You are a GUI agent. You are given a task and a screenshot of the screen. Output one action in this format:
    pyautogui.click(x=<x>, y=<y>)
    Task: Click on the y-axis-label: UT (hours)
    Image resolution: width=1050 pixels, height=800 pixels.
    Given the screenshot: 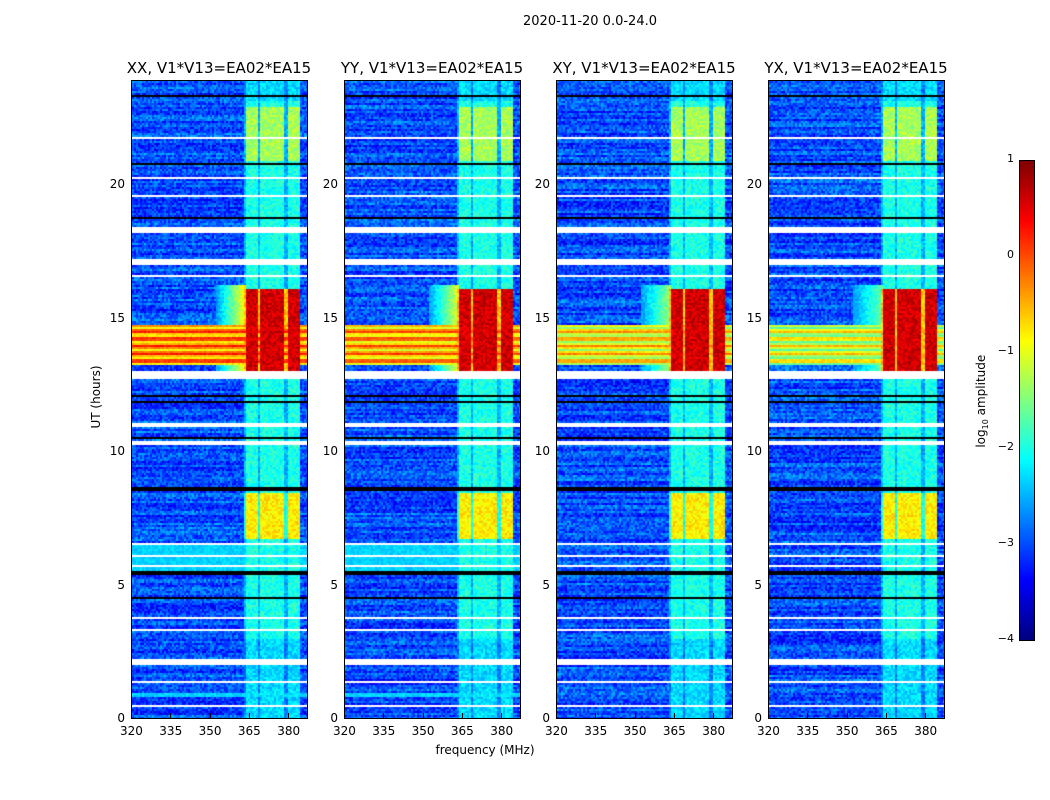 What is the action you would take?
    pyautogui.click(x=96, y=397)
    